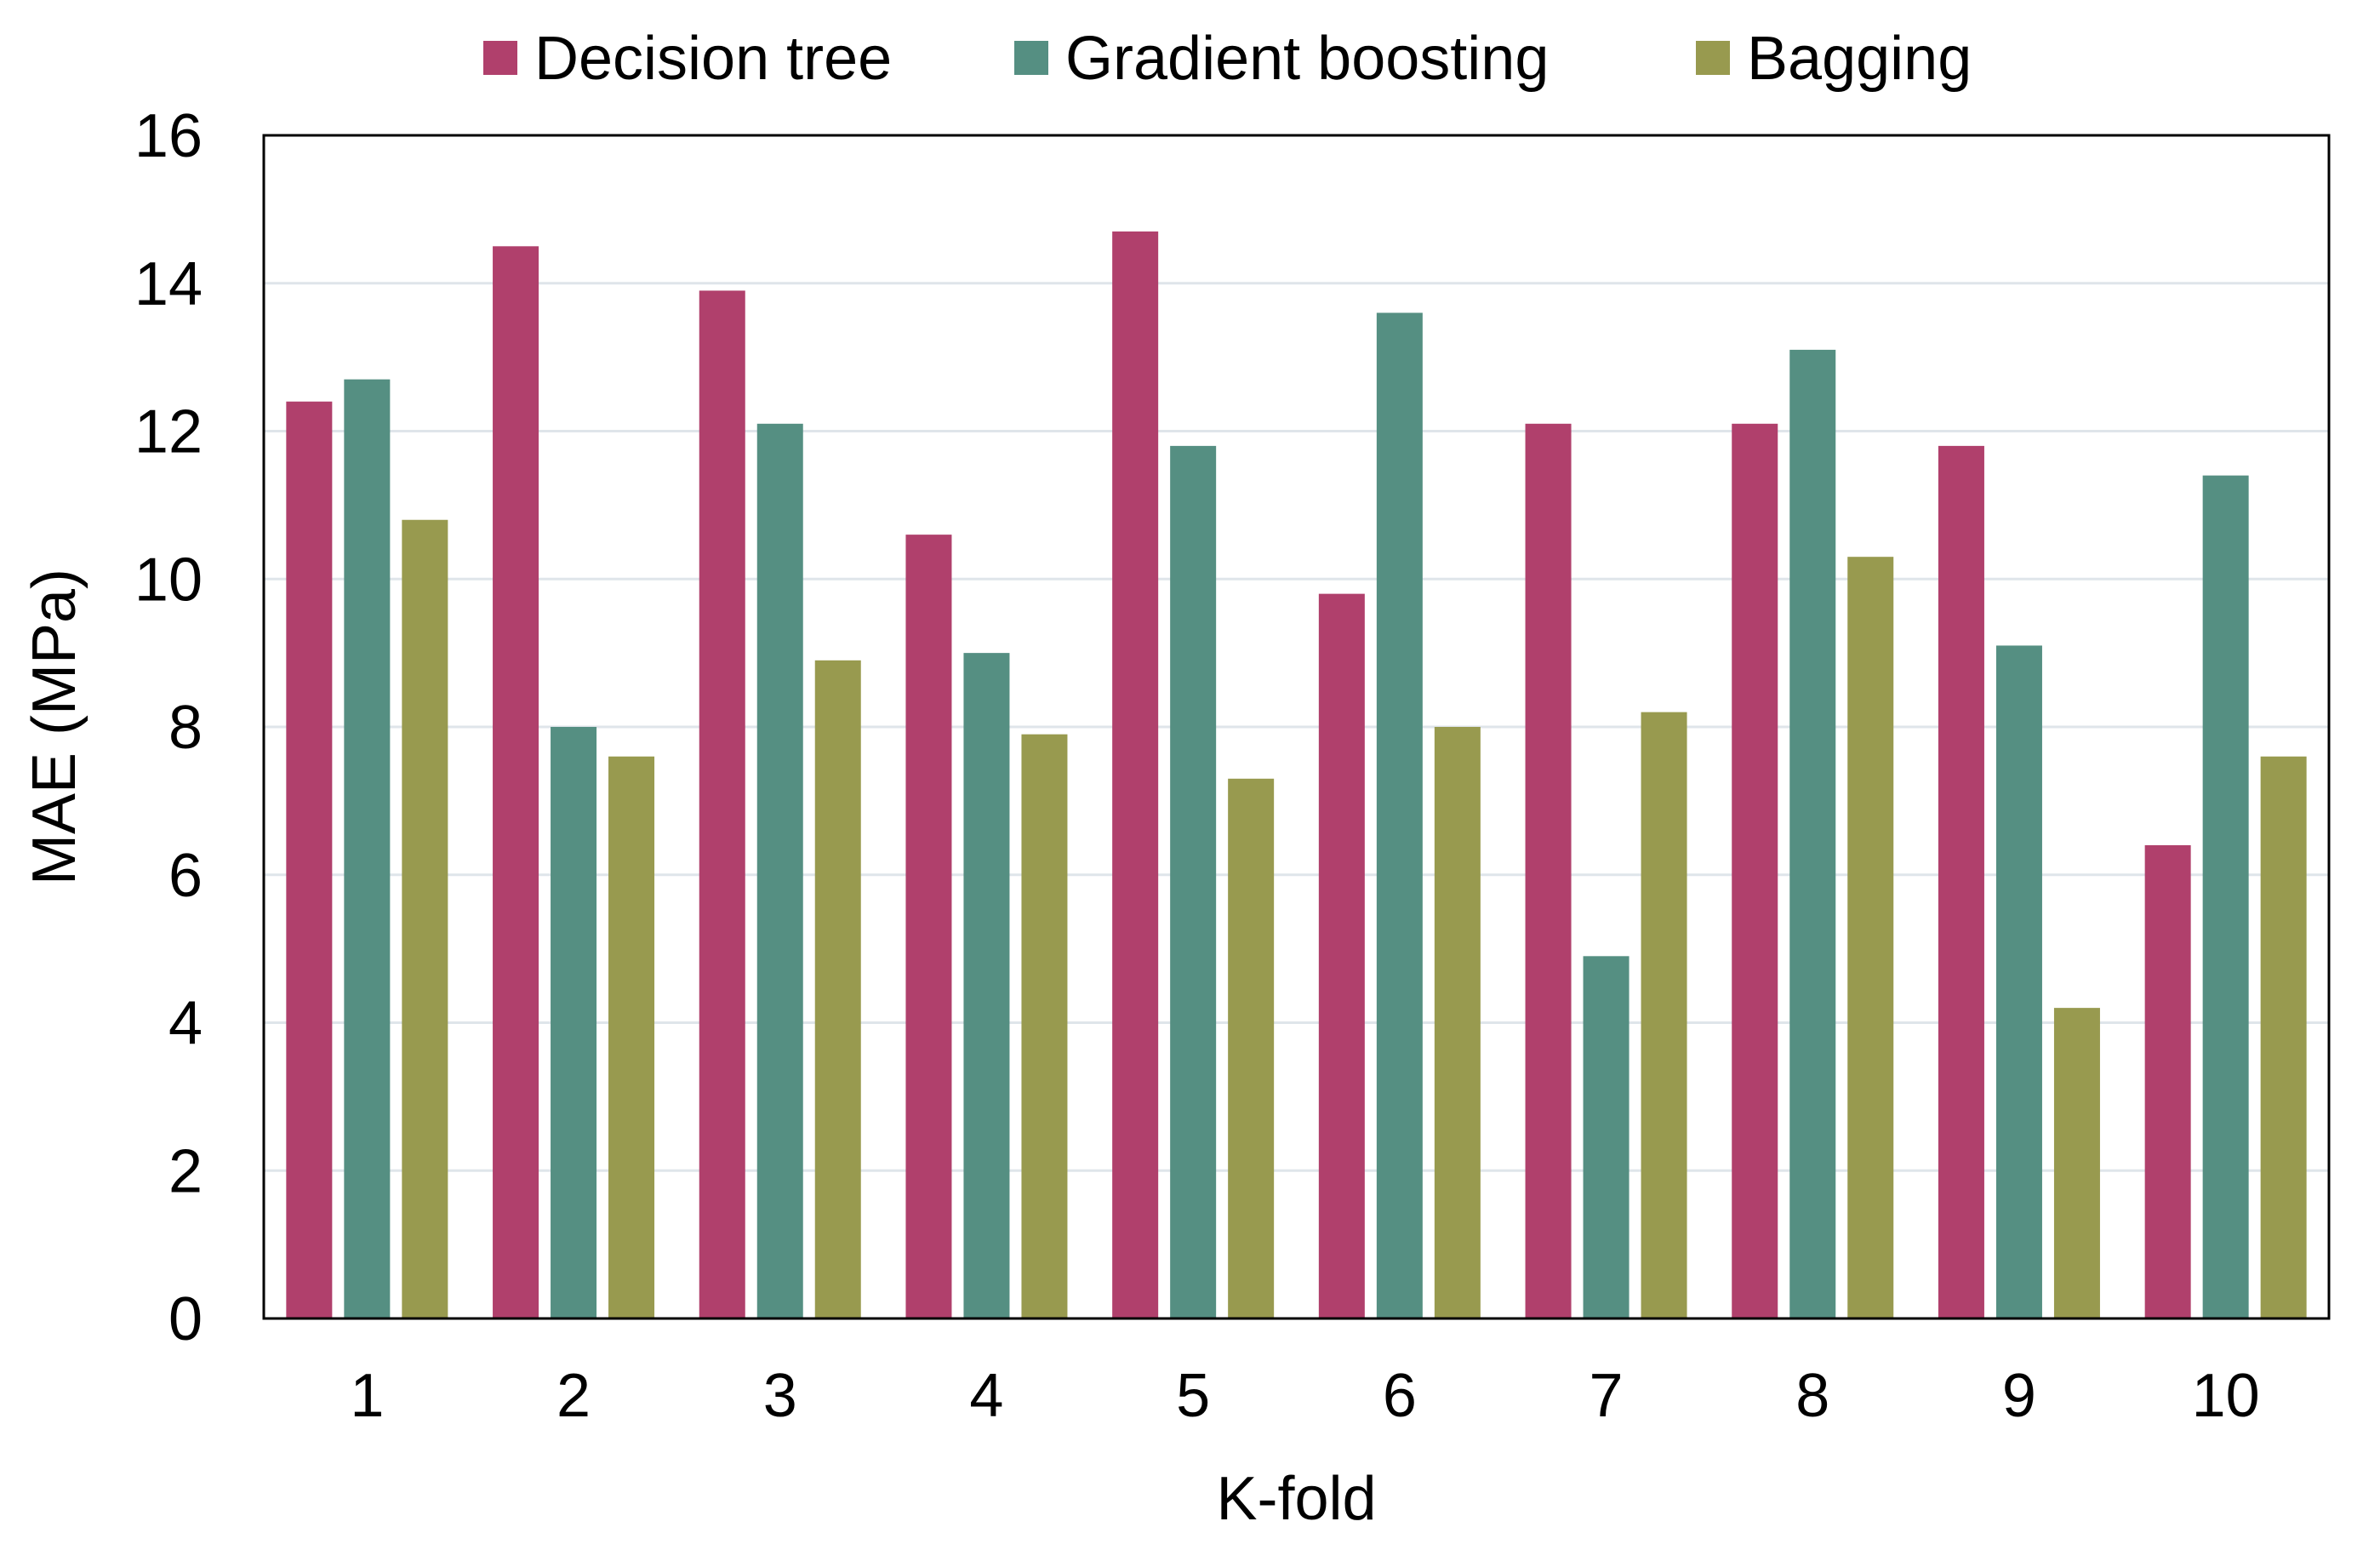  I want to click on legend: Decision tree Gradient boosting Bagging, so click(1227, 59).